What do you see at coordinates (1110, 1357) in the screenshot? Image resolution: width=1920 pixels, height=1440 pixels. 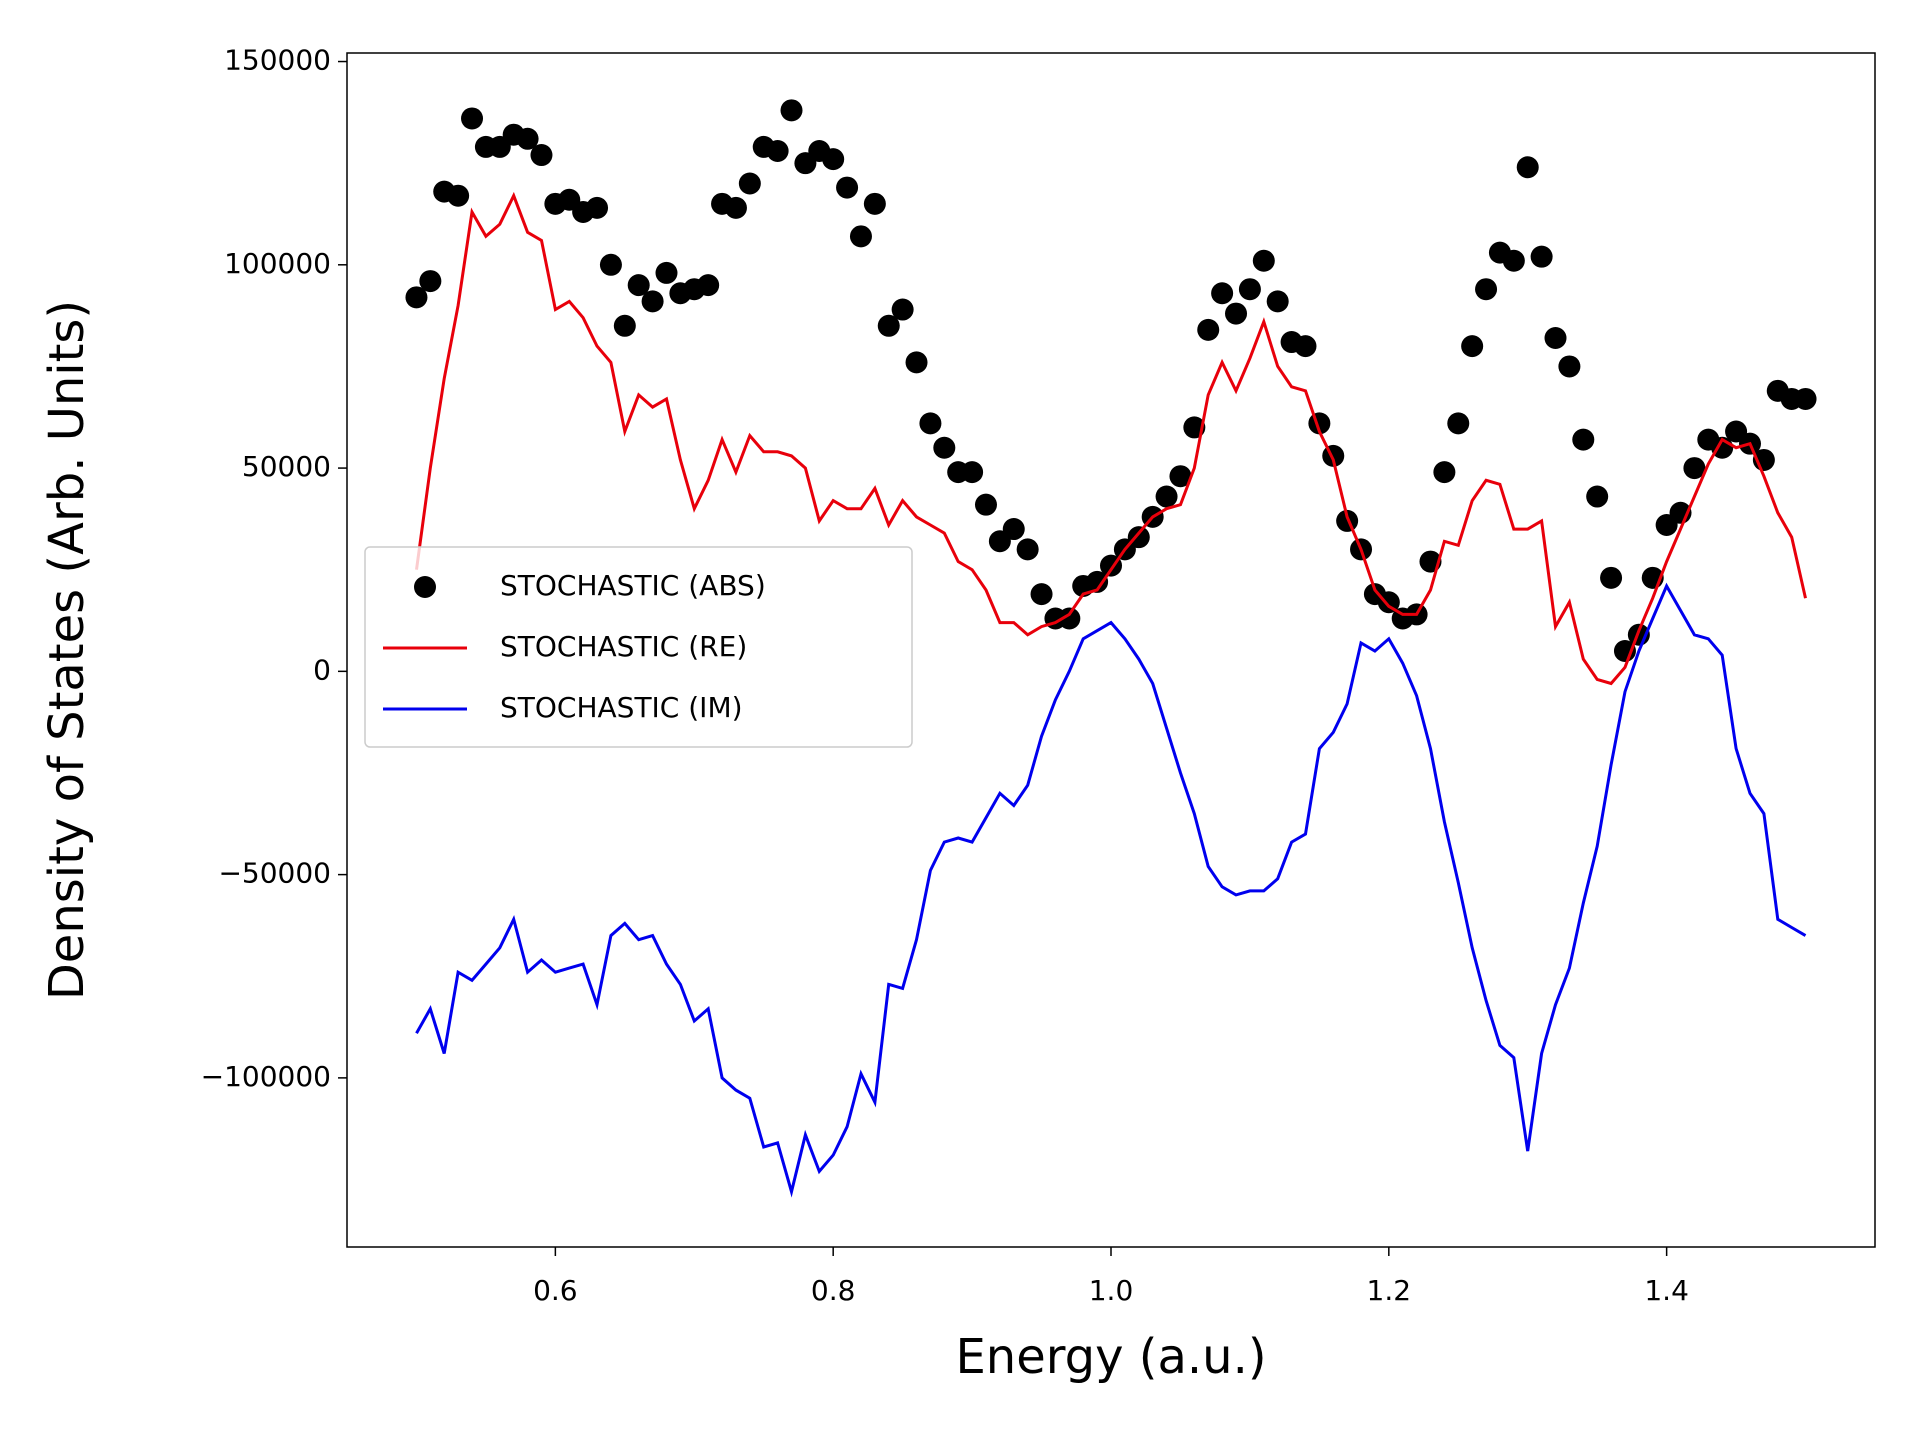 I see `x-axis-label: Energy (a.u.)` at bounding box center [1110, 1357].